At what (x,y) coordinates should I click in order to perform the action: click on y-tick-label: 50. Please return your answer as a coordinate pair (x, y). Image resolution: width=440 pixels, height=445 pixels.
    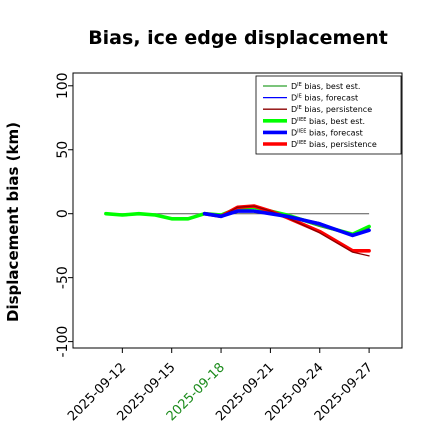
    Looking at the image, I should click on (63, 150).